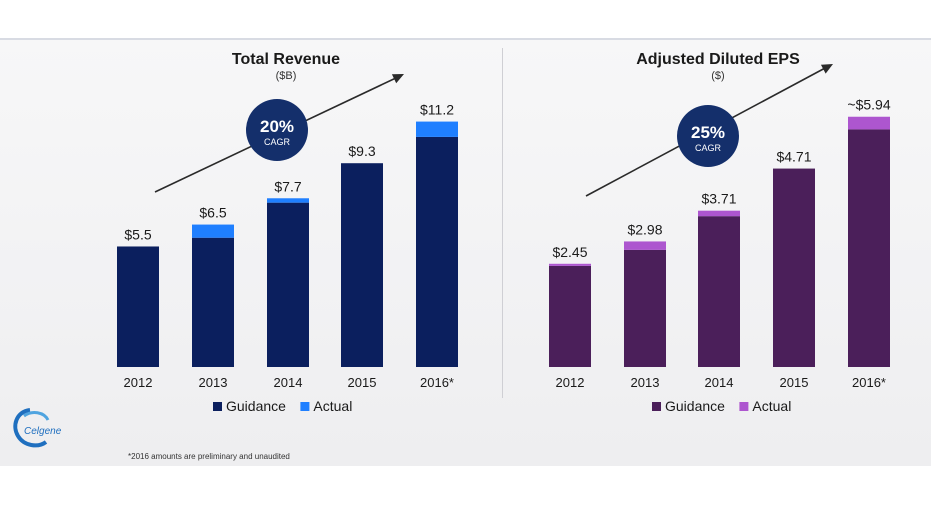  Describe the element at coordinates (286, 59) in the screenshot. I see `chart-title: Total Revenue` at that location.